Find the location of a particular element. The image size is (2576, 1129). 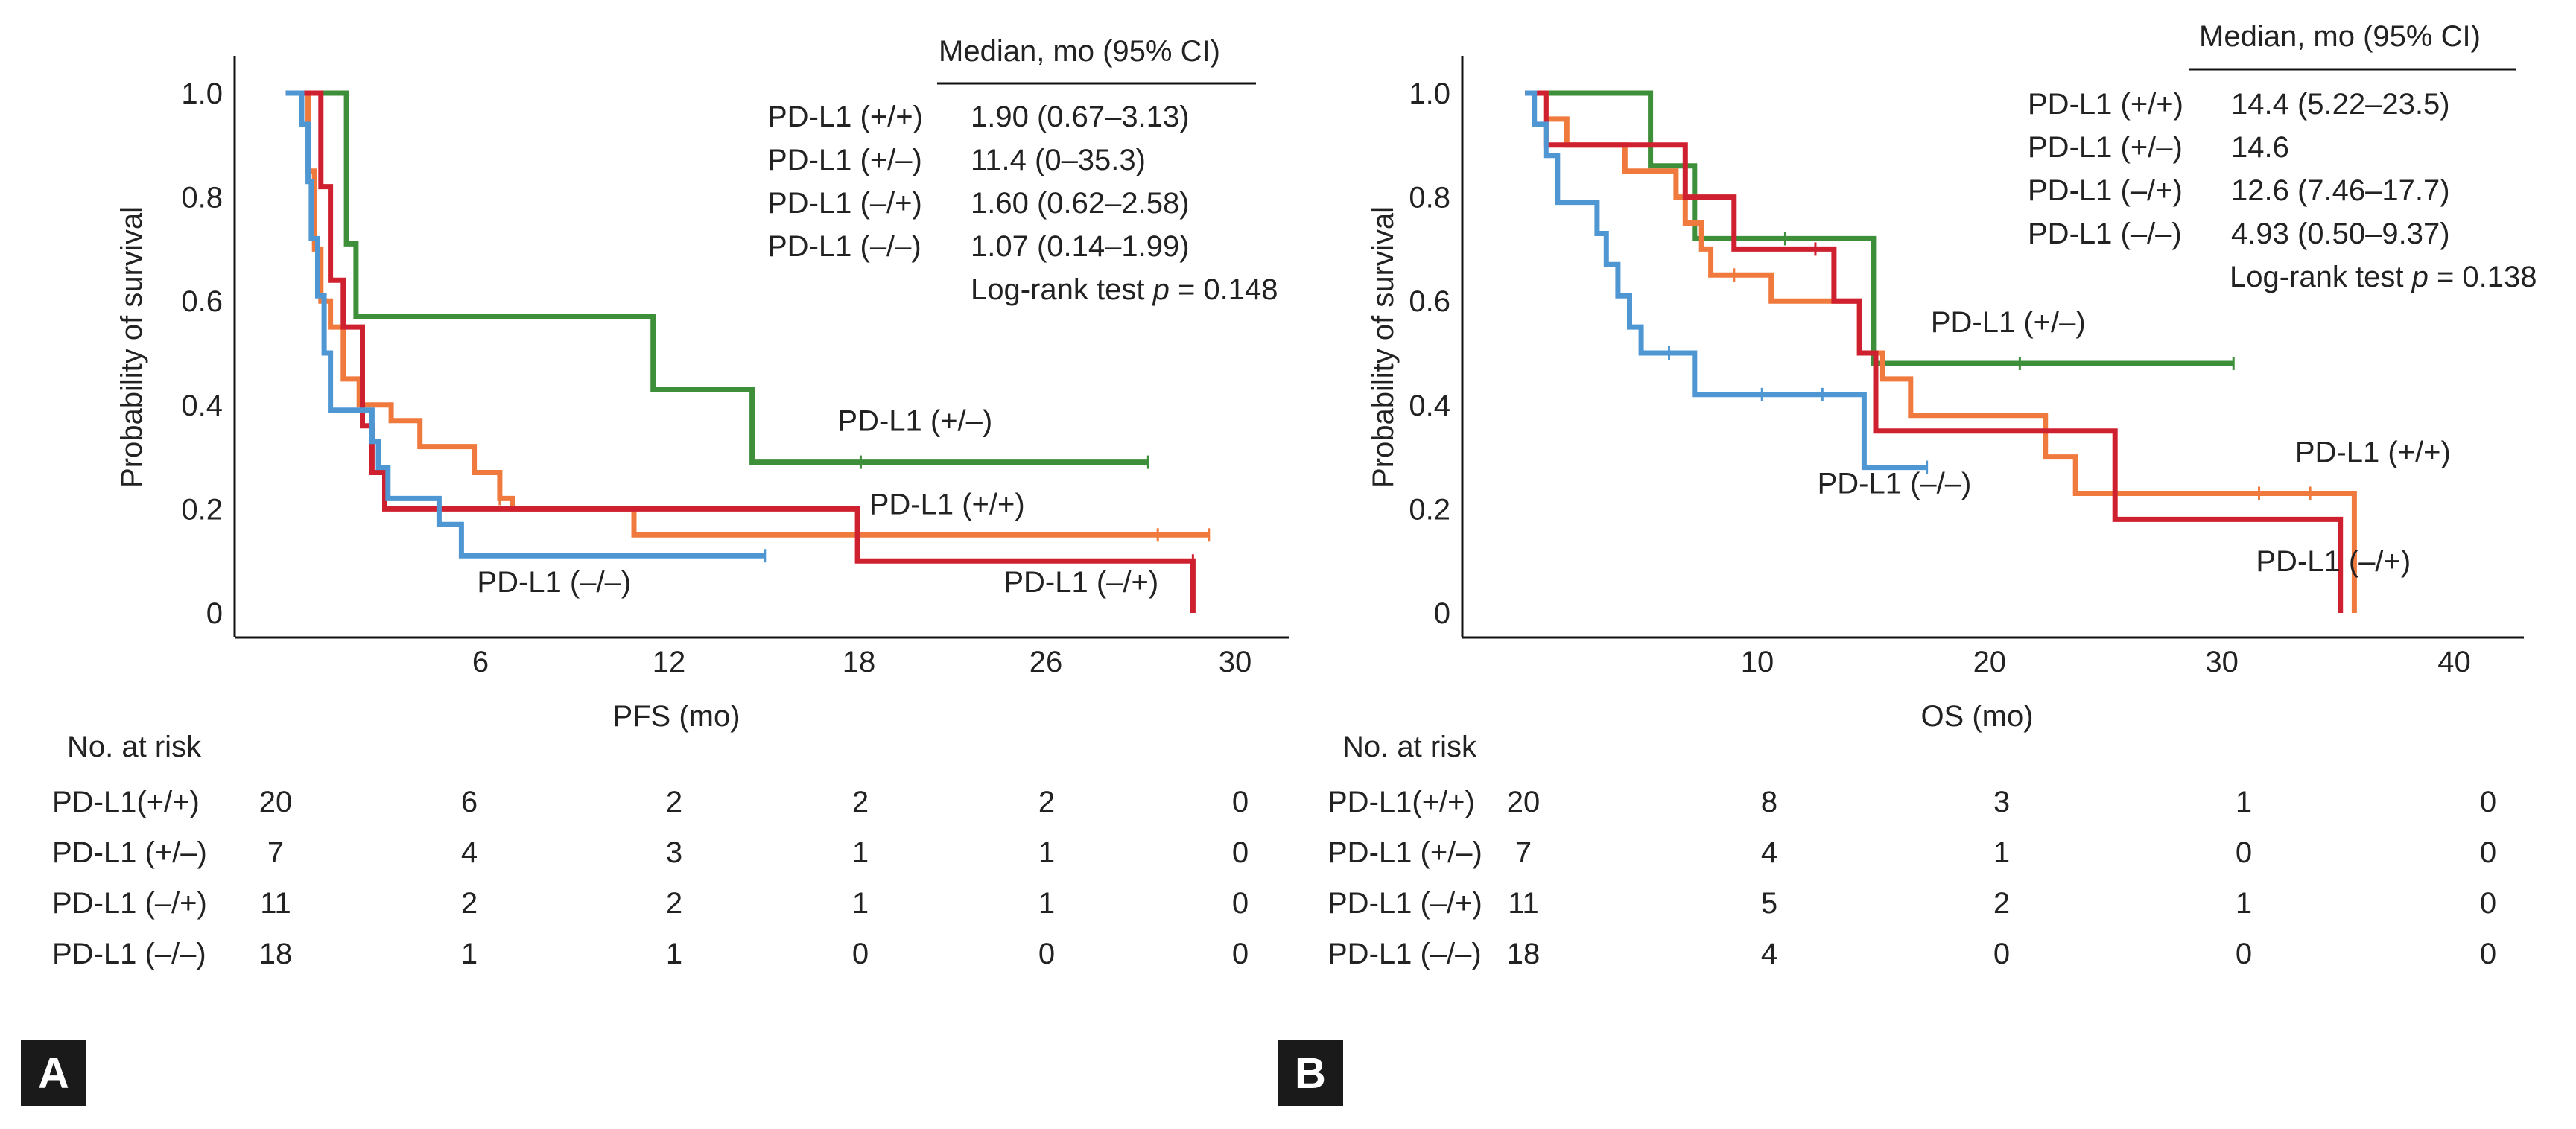

x-tick-label: 6 is located at coordinates (481, 662).